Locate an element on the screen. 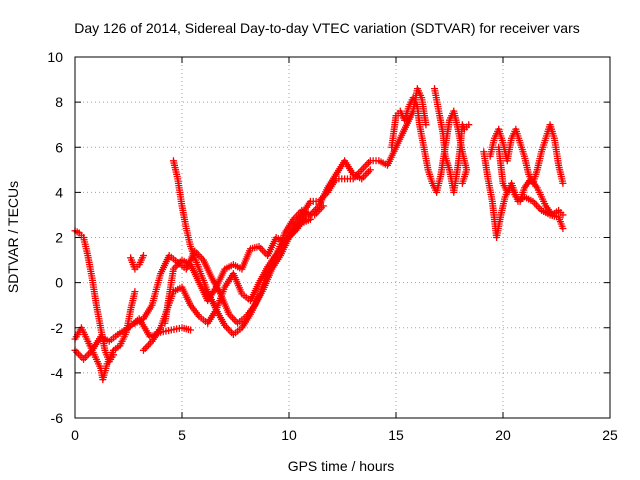  y-tick-label: 4 is located at coordinates (59, 192).